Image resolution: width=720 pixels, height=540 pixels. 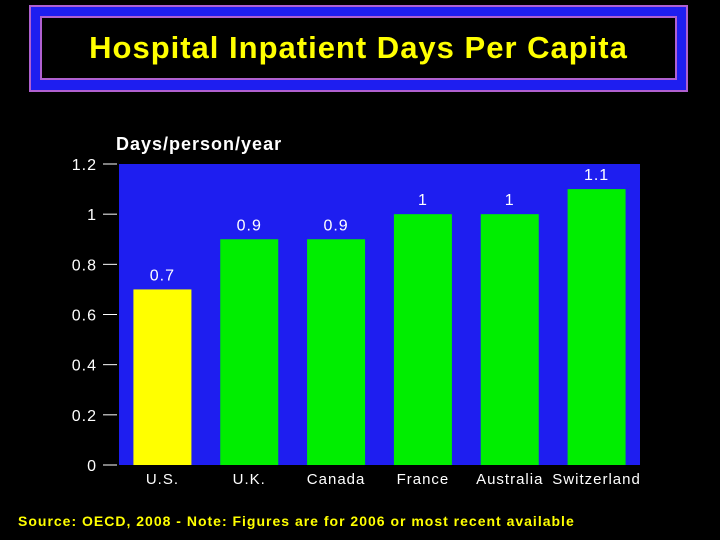 I want to click on y-tick-label: 0.8, so click(x=84, y=265).